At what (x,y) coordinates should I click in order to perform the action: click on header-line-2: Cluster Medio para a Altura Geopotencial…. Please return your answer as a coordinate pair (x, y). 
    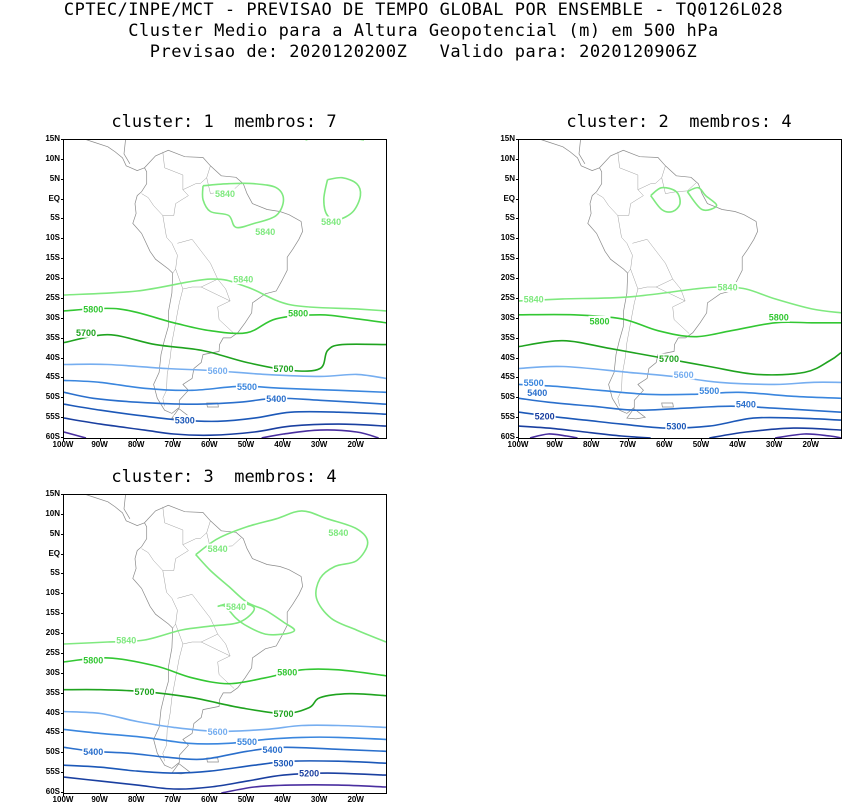
    Looking at the image, I should click on (423, 31).